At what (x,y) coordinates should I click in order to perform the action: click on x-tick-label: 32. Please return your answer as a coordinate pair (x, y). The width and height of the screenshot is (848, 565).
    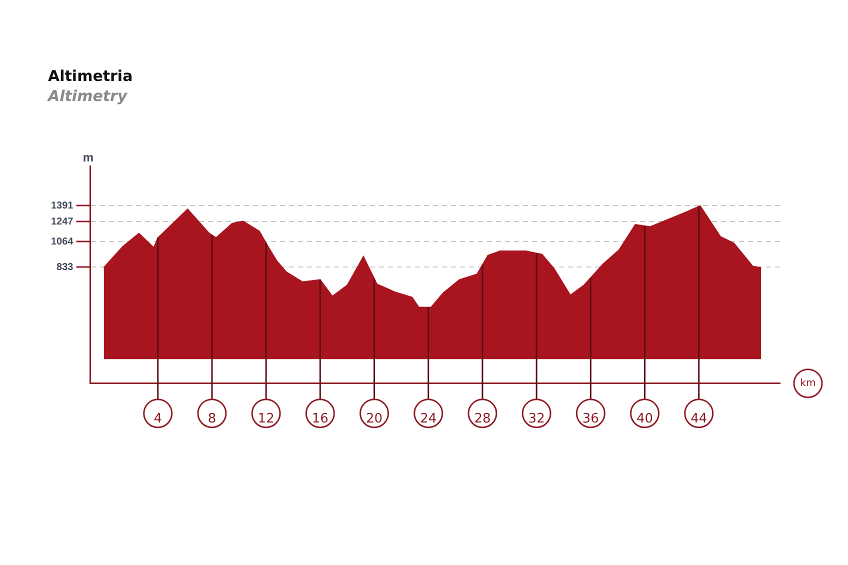
    Looking at the image, I should click on (536, 419).